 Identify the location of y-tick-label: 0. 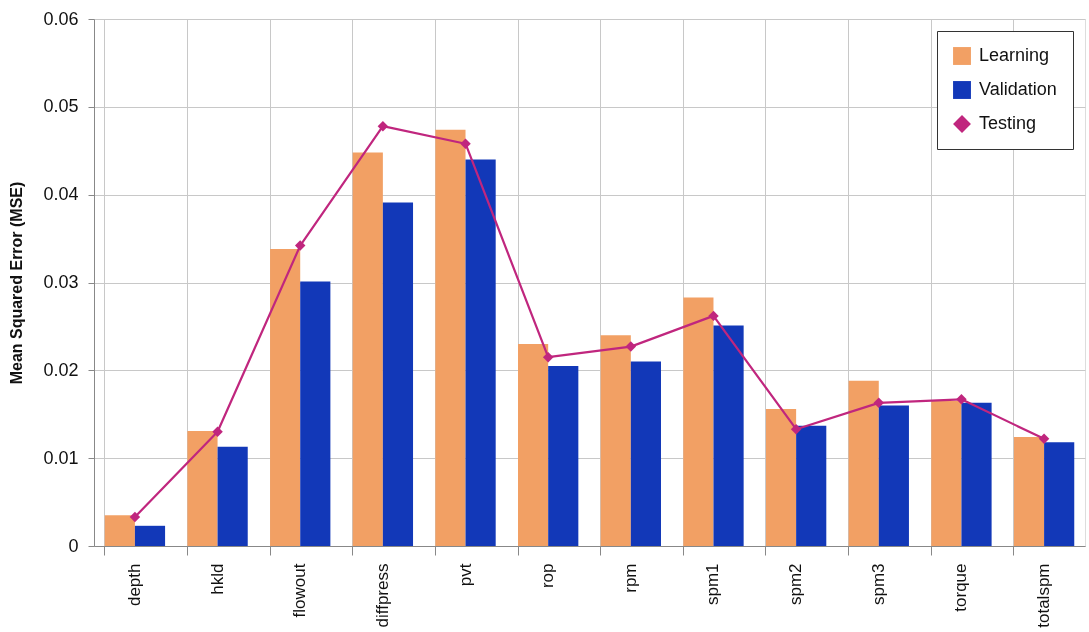
(73, 545).